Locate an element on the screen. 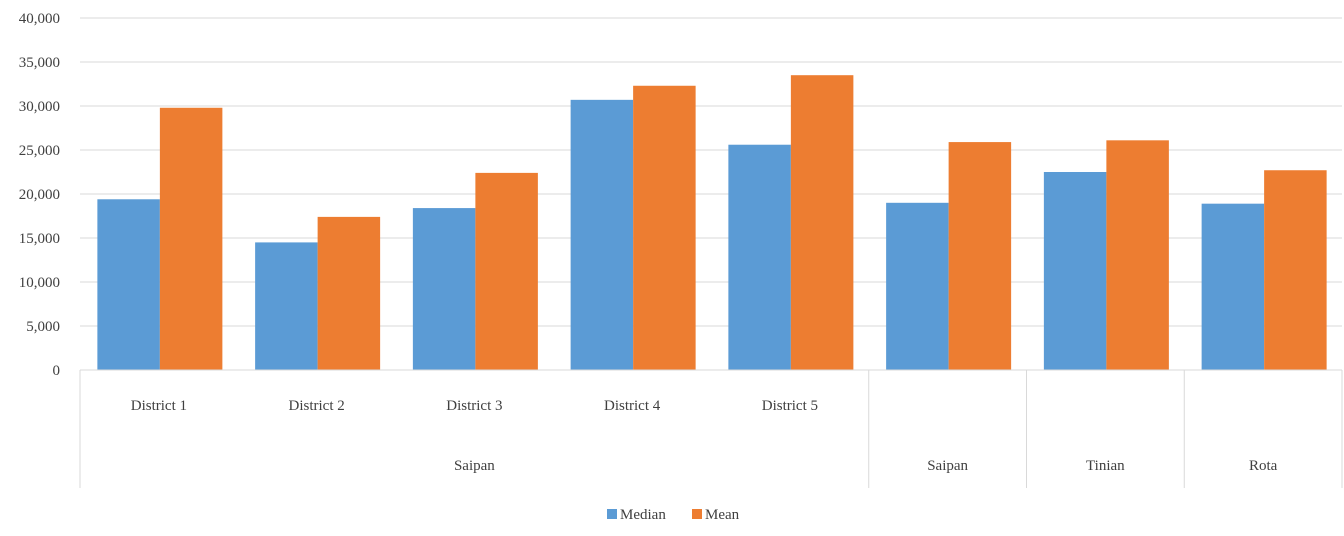 Image resolution: width=1344 pixels, height=536 pixels. y-tick-label: 0 is located at coordinates (57, 371).